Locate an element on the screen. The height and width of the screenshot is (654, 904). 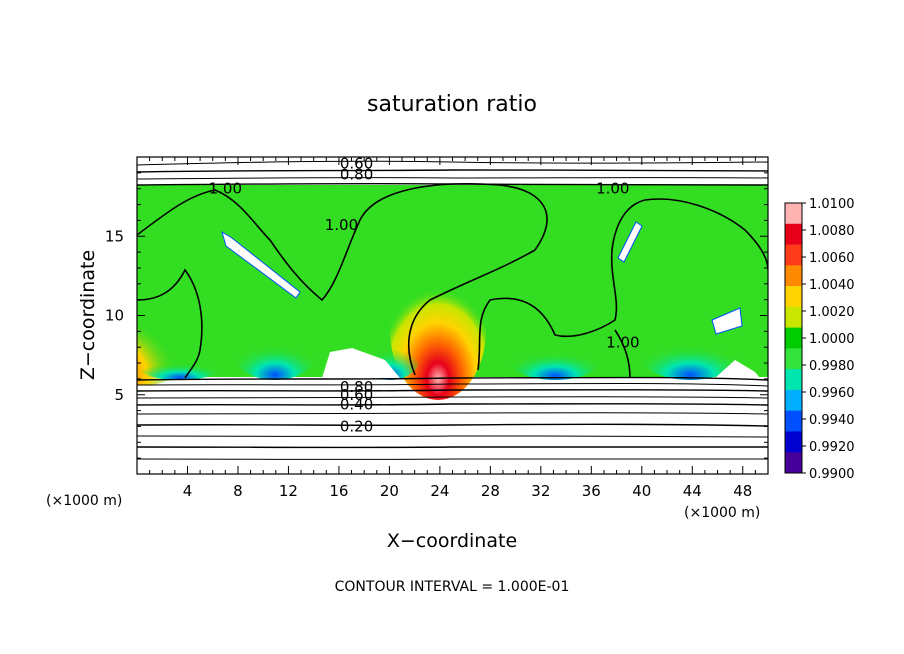
contour-1-00-d is located at coordinates (622, 354).